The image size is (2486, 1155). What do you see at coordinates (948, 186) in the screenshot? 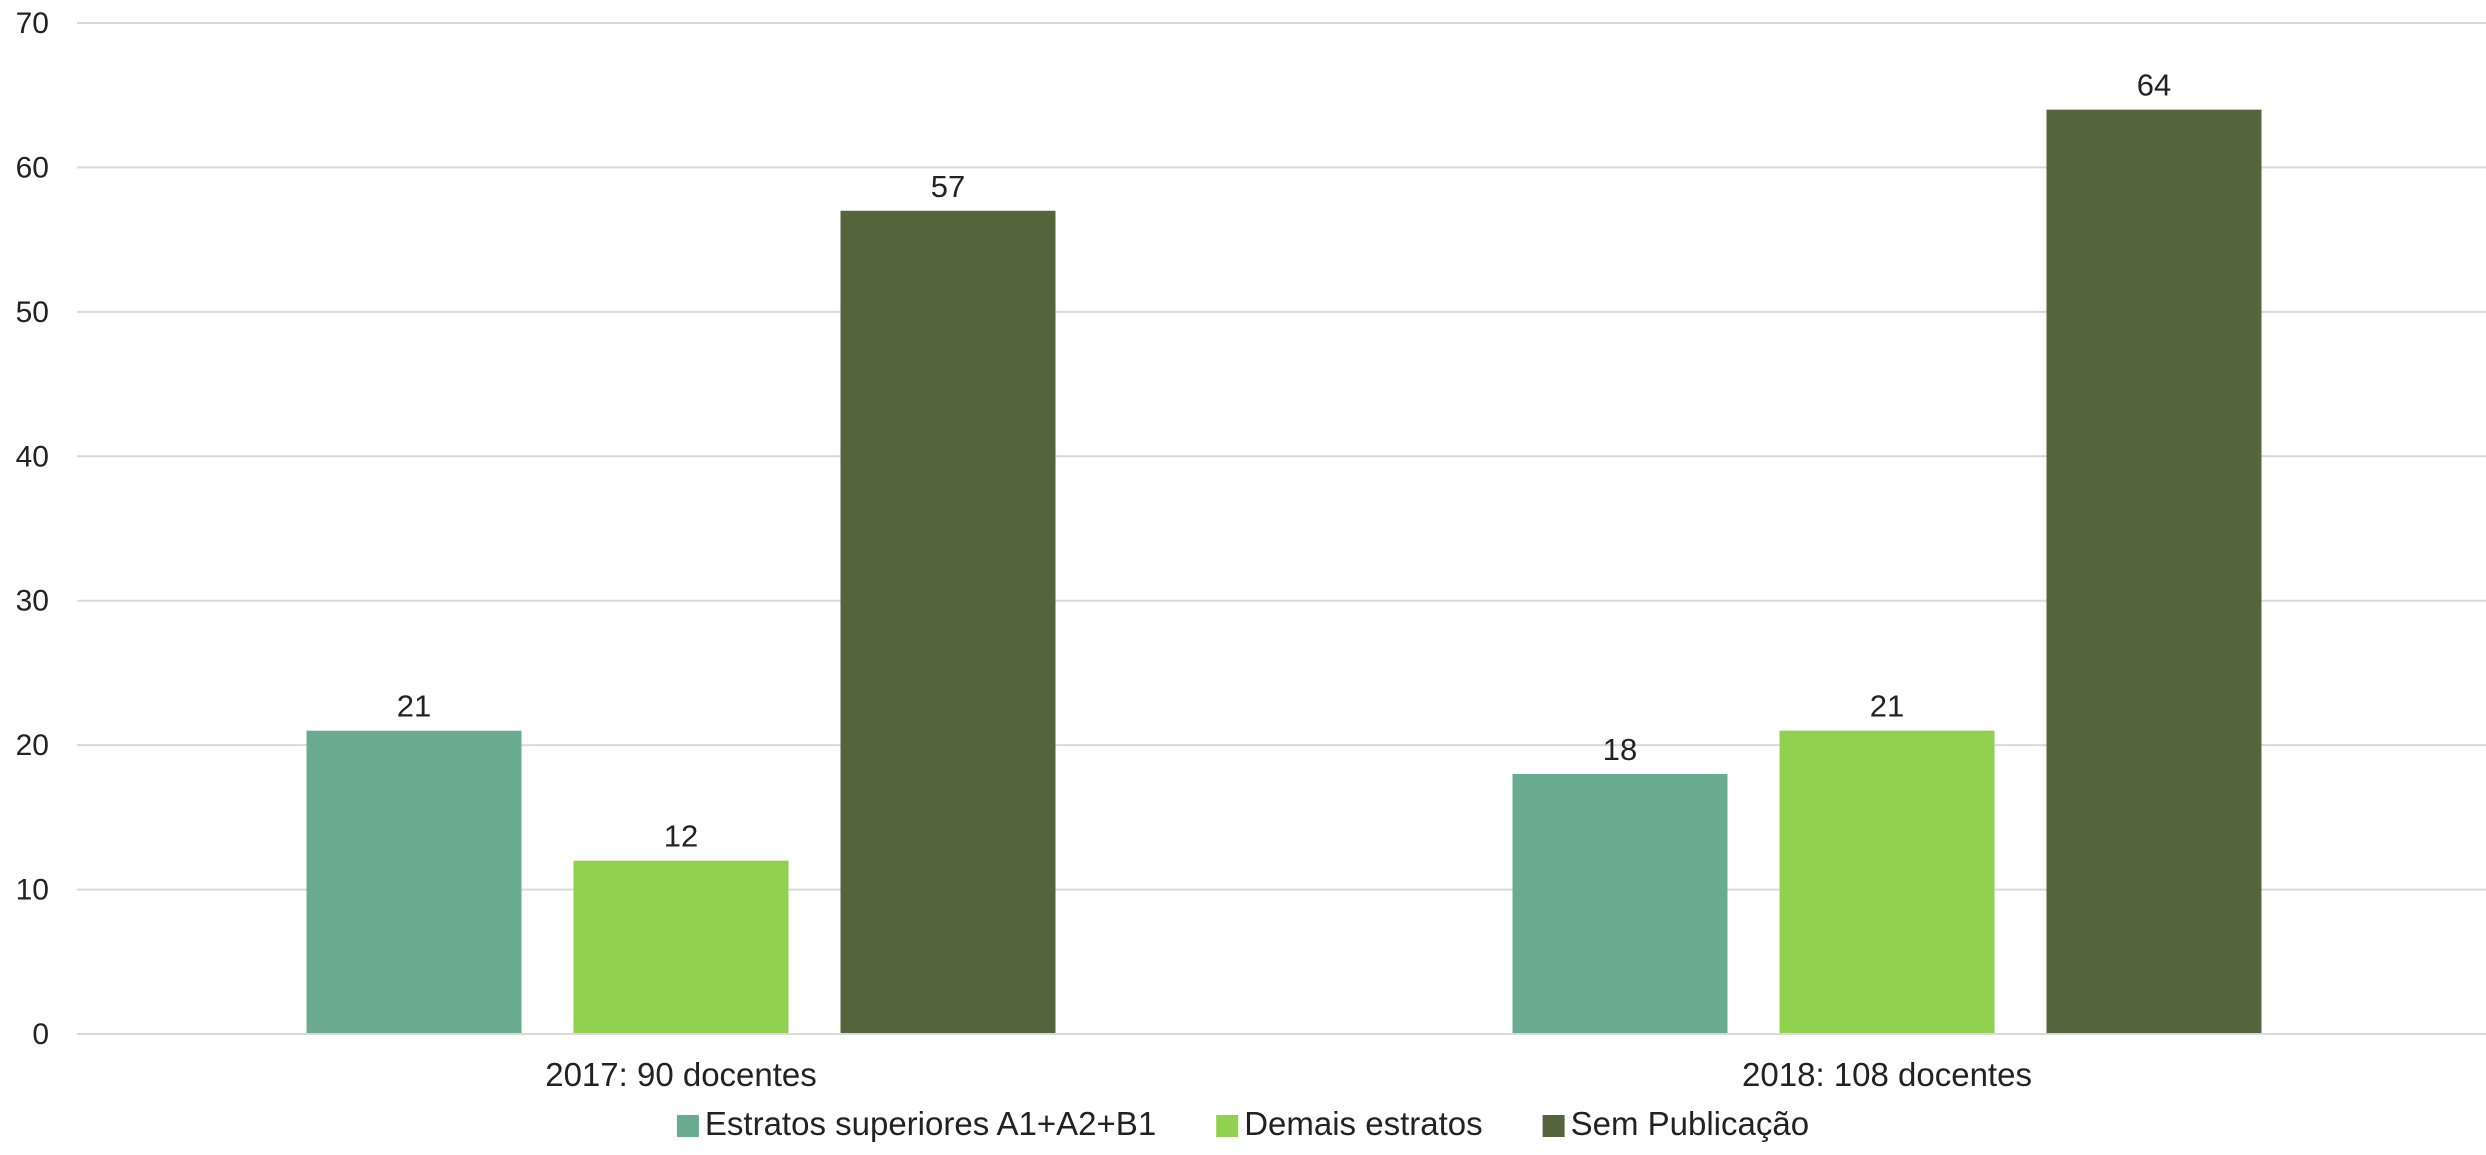
I see `data-label-0-2: 57` at bounding box center [948, 186].